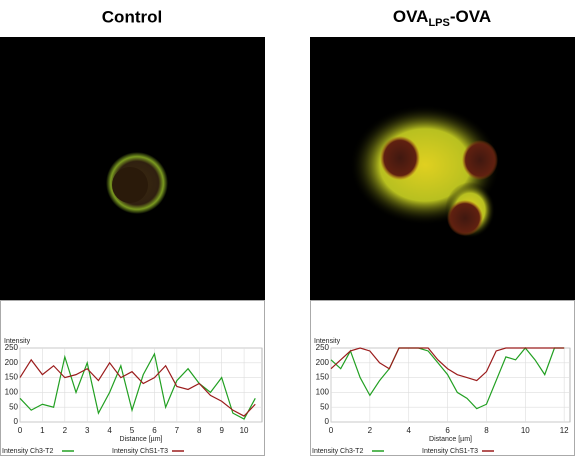 This screenshot has height=456, width=575. Describe the element at coordinates (438, 23) in the screenshot. I see `title-subscript: LPS` at that location.